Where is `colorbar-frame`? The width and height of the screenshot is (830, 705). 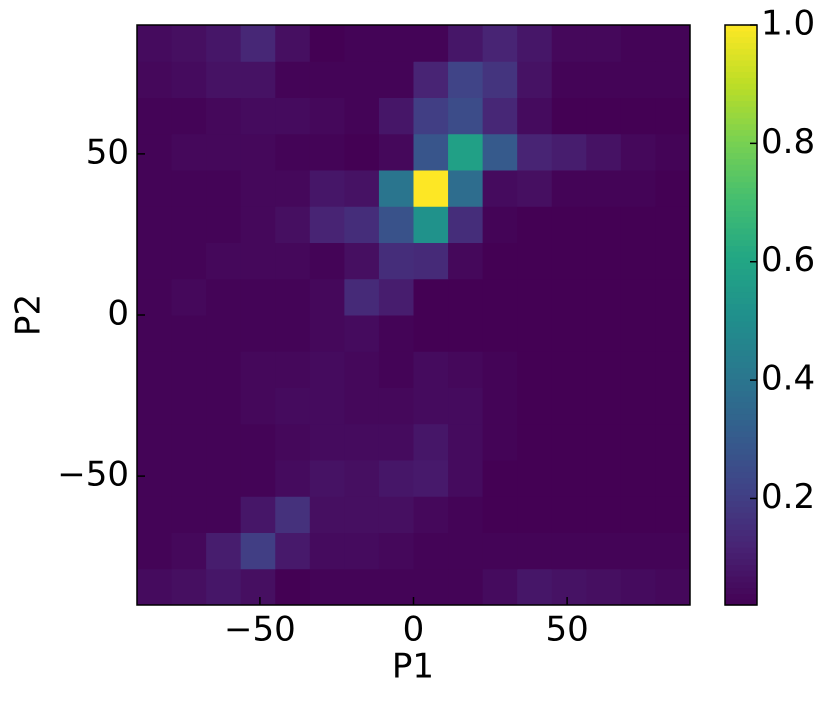
colorbar-frame is located at coordinates (741, 315).